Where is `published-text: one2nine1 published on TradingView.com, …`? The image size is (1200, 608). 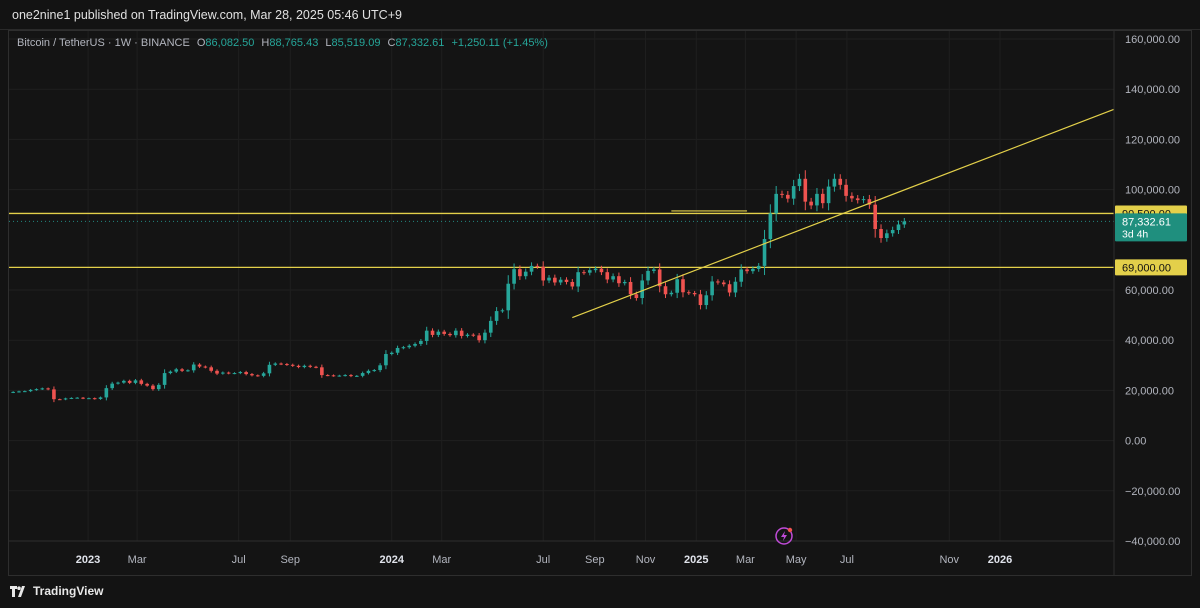 published-text: one2nine1 published on TradingView.com, … is located at coordinates (207, 15).